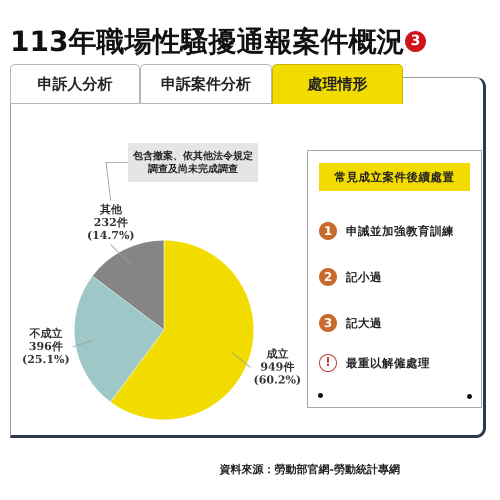 The width and height of the screenshot is (500, 500). What do you see at coordinates (110, 229) in the screenshot?
I see `data-label: 232件 (14.7%)` at bounding box center [110, 229].